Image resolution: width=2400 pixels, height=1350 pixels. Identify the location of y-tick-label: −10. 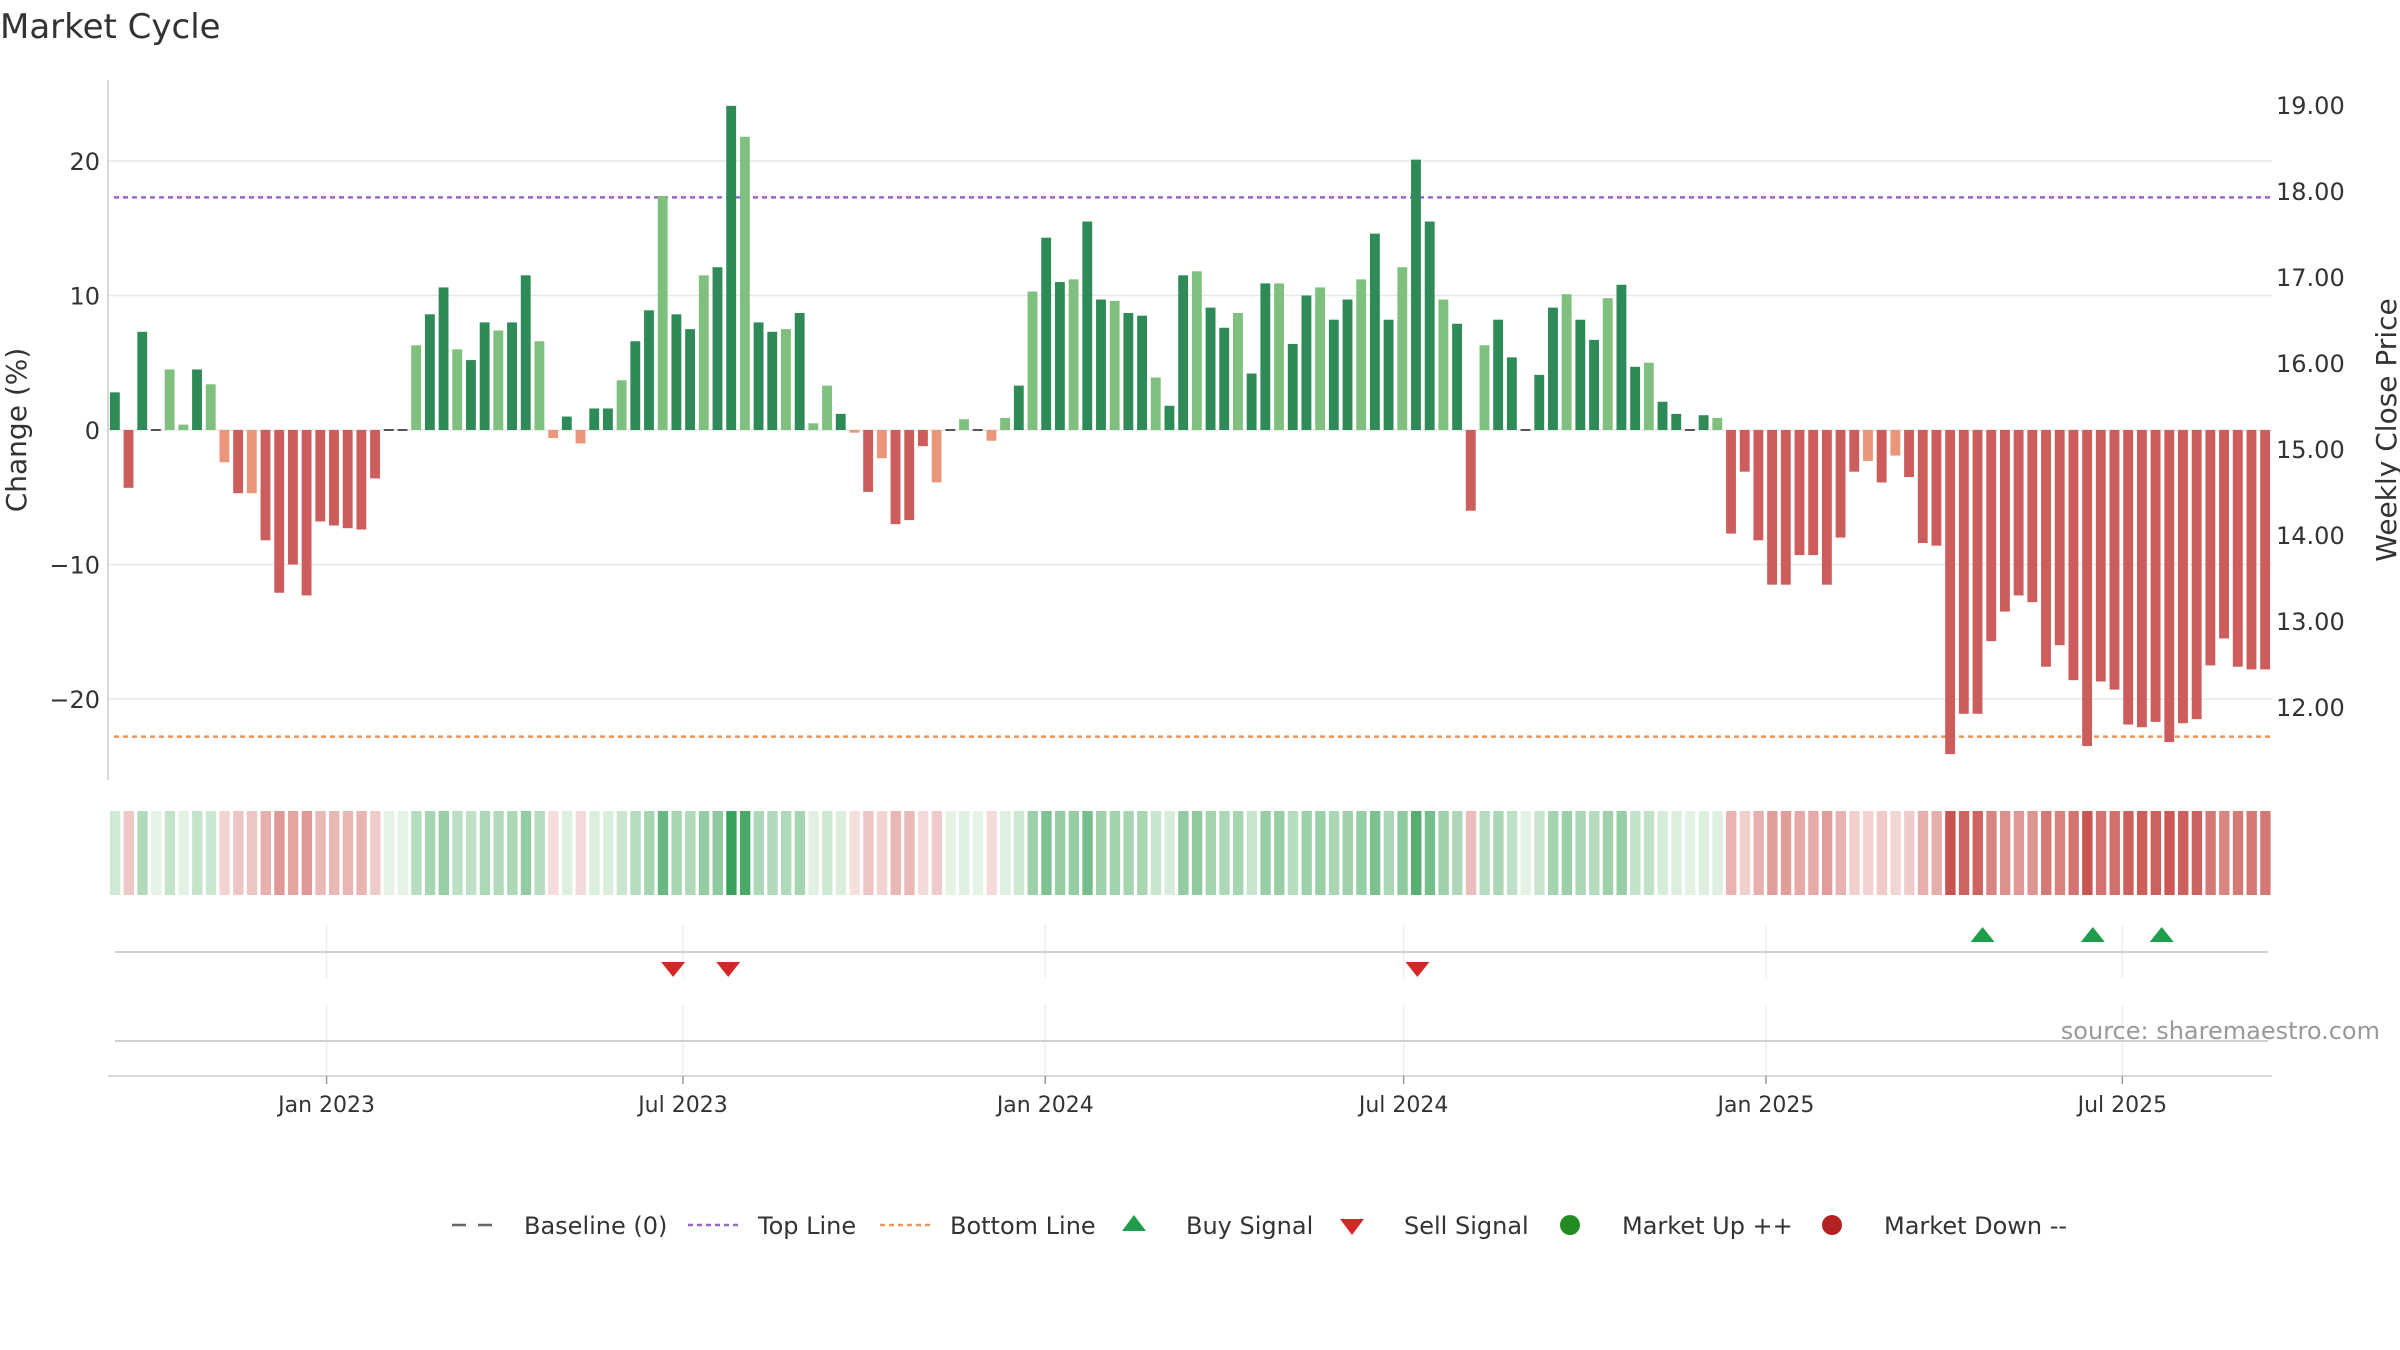
(74, 566).